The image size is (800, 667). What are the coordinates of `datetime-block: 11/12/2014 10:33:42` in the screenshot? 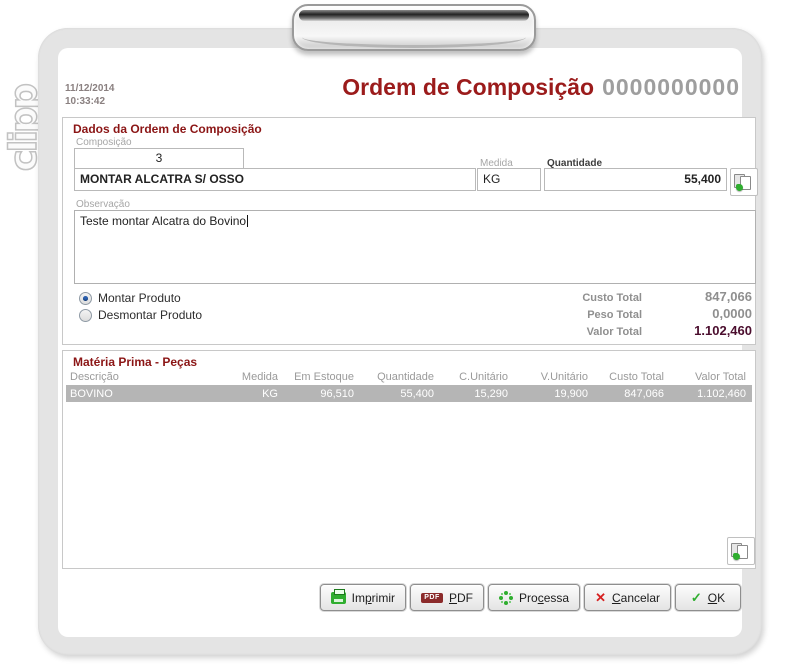 It's located at (90, 95).